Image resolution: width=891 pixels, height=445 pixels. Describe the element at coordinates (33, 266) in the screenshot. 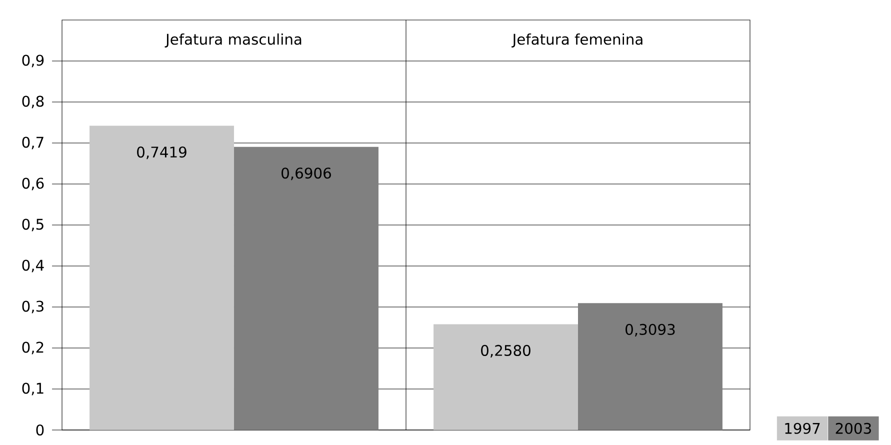

I see `y-tick-label: 0,4` at that location.